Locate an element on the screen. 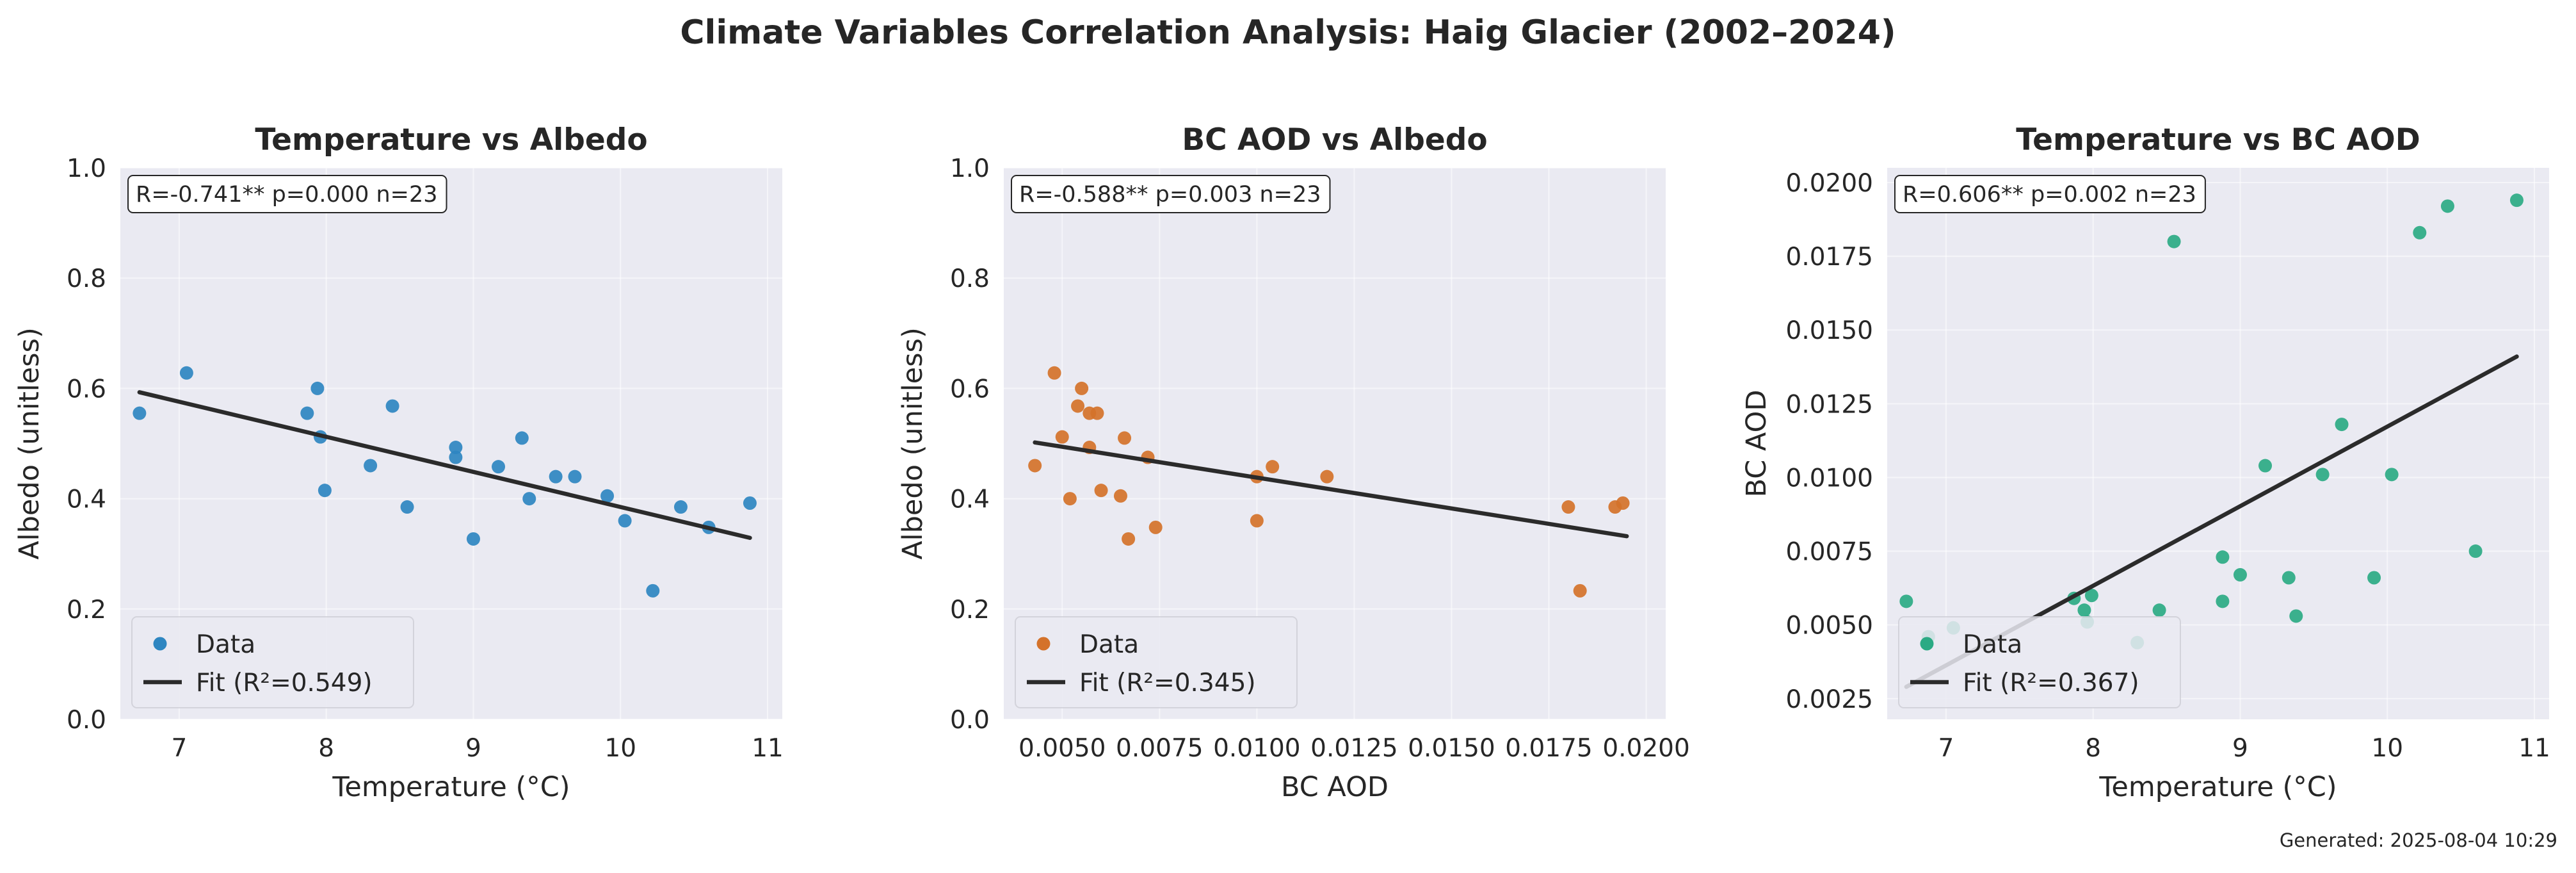  x-axis-label: BC AOD is located at coordinates (1335, 787).